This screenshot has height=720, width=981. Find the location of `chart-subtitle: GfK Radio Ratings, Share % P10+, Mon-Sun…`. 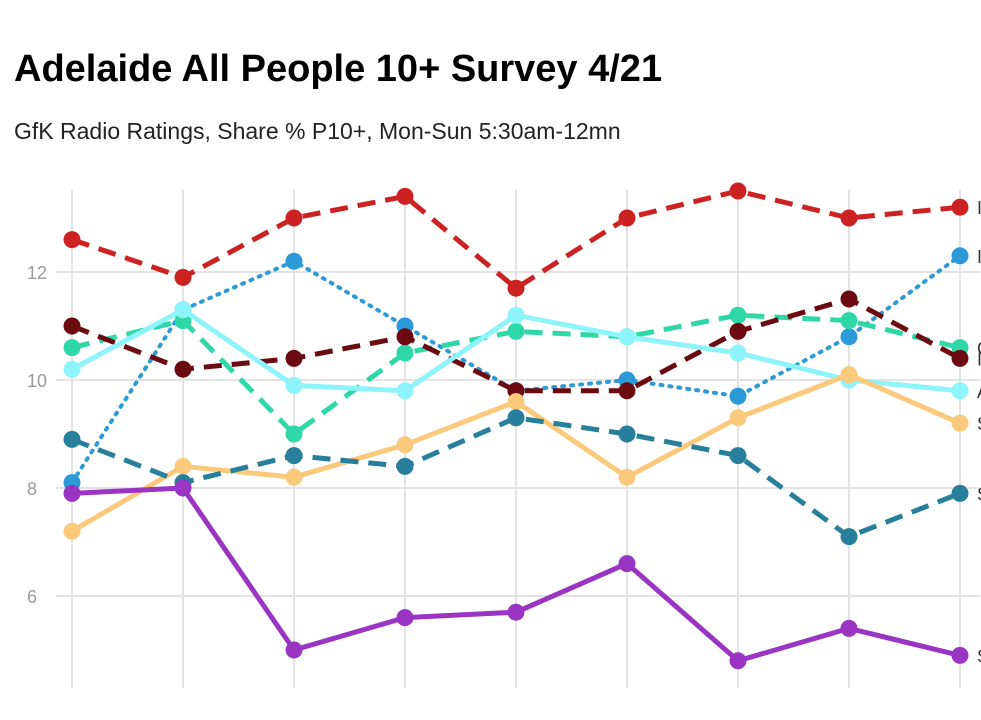

chart-subtitle: GfK Radio Ratings, Share % P10+, Mon-Sun… is located at coordinates (317, 131).